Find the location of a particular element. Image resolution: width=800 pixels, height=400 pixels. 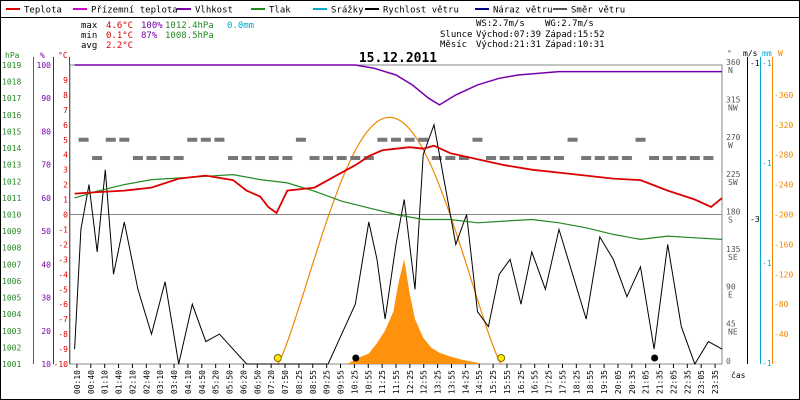

x-tick-label-28: 14:25 is located at coordinates (465, 382).